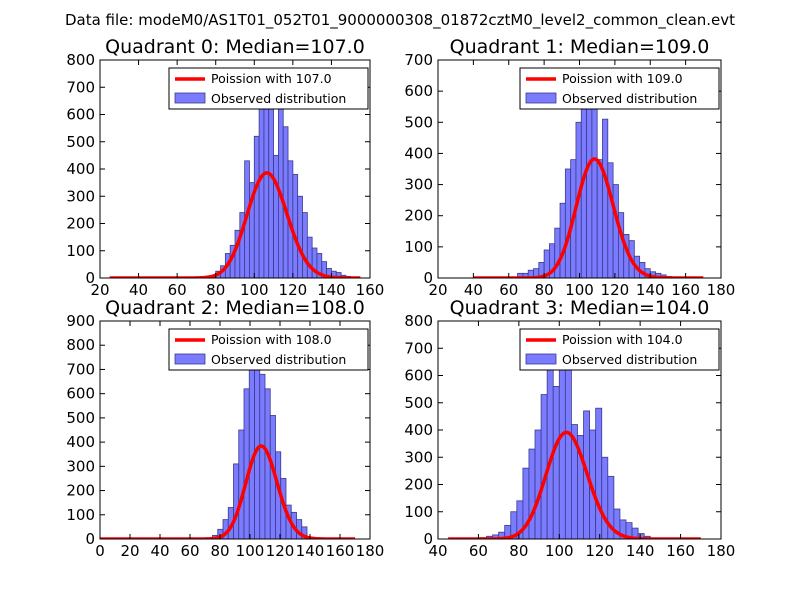 This screenshot has height=600, width=800. Describe the element at coordinates (580, 308) in the screenshot. I see `subplot-title: Quadrant 3: Median=104.0` at that location.